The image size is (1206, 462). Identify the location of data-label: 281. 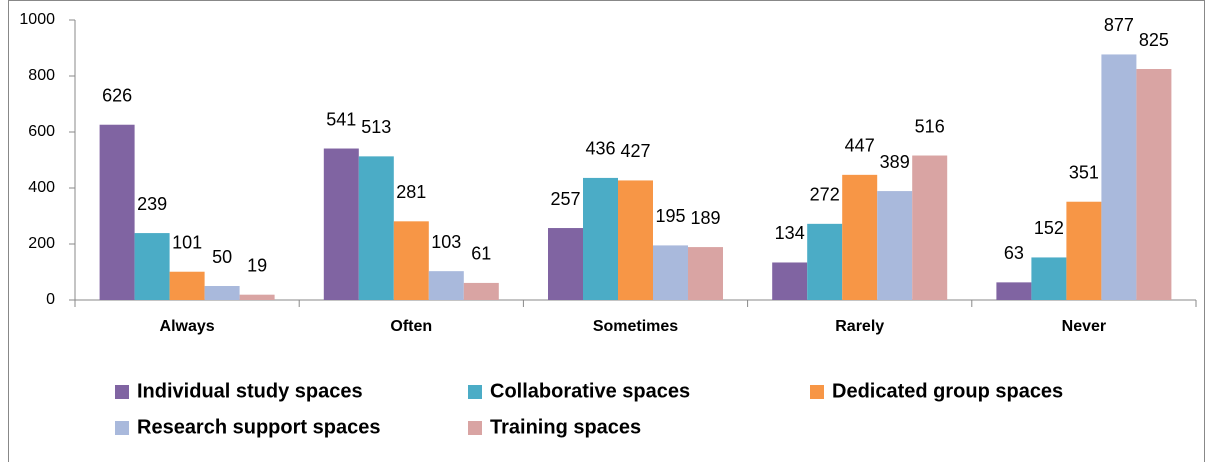
(411, 192).